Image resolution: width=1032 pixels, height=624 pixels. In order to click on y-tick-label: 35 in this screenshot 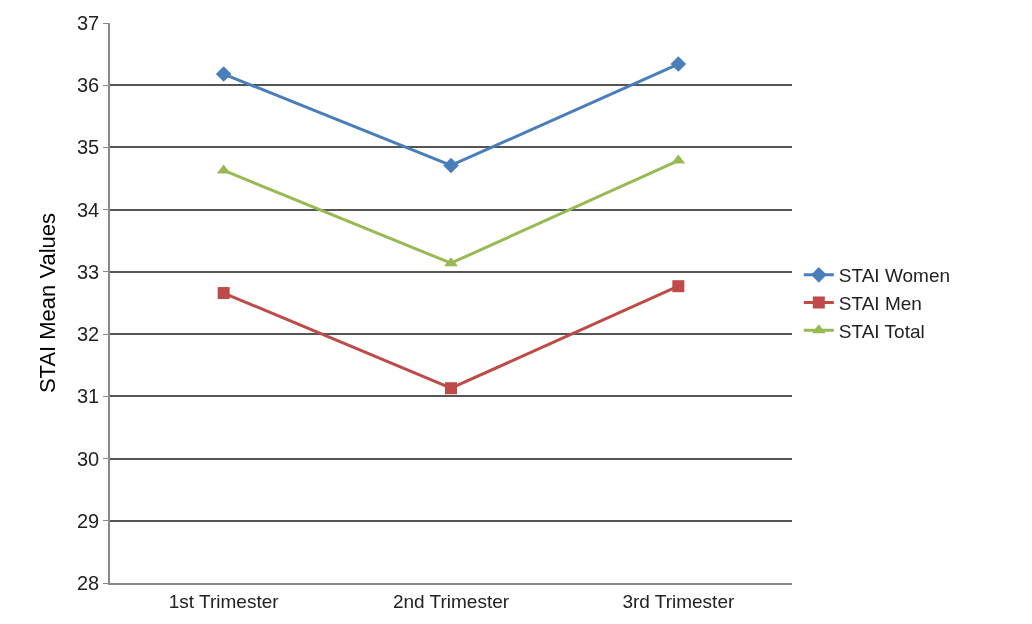, I will do `click(88, 147)`.